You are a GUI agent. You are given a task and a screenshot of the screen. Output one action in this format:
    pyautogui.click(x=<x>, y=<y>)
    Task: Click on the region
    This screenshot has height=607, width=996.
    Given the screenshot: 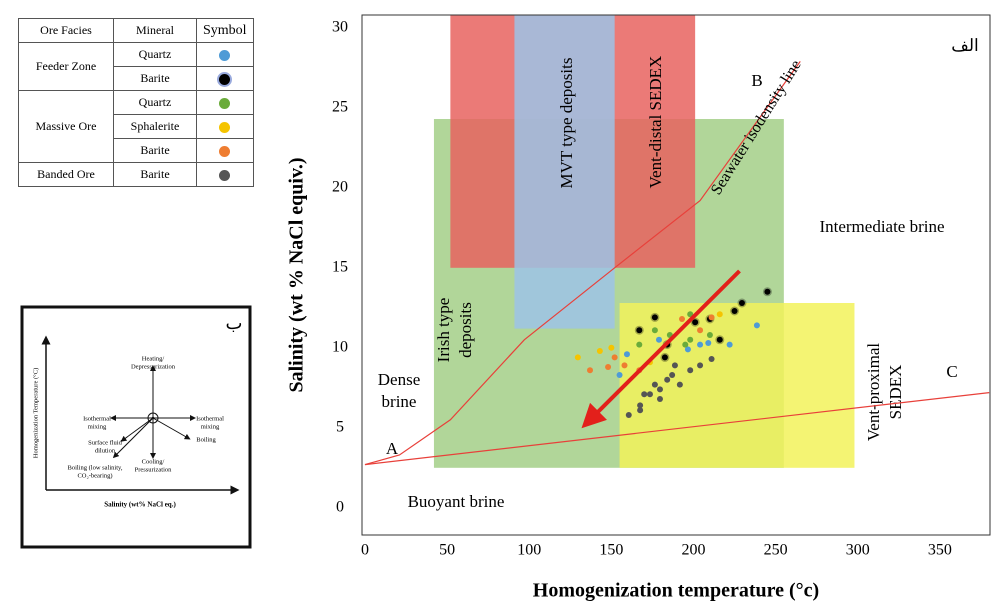 What is the action you would take?
    pyautogui.click(x=737, y=385)
    